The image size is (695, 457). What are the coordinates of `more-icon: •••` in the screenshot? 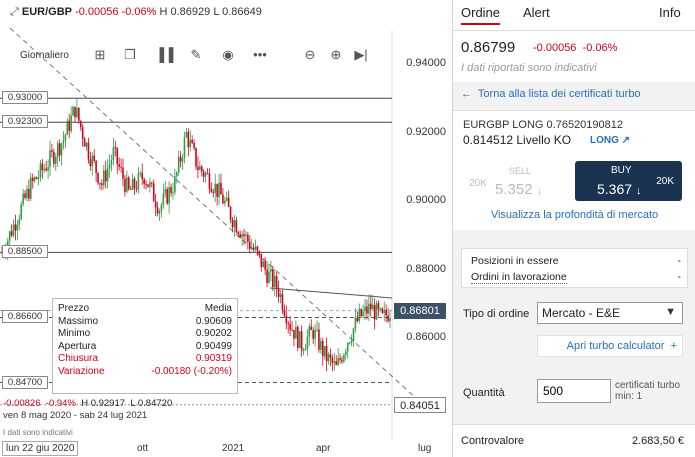 It's located at (260, 54).